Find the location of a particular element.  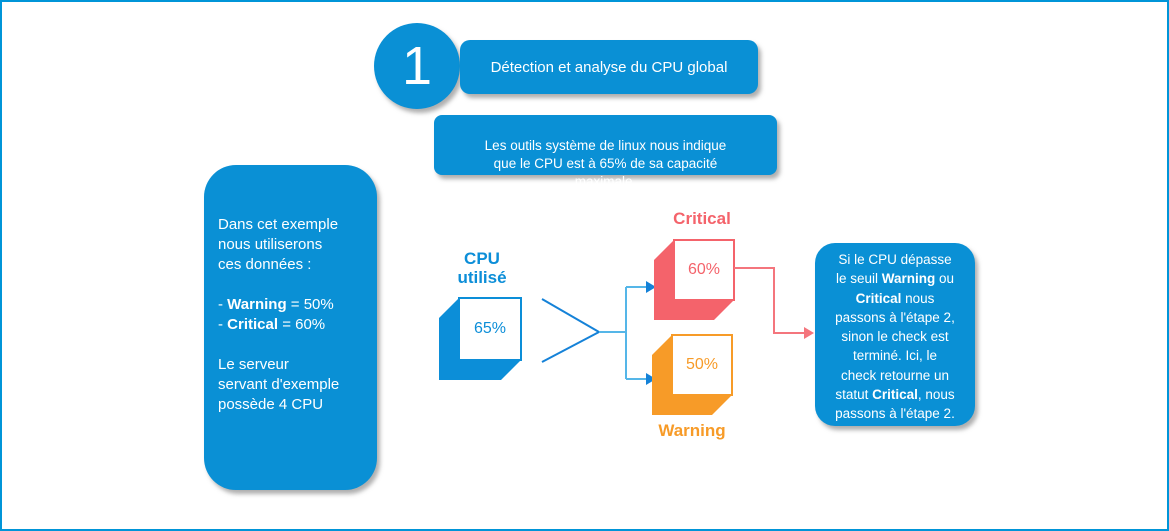

flow-diagram is located at coordinates (626, 327).